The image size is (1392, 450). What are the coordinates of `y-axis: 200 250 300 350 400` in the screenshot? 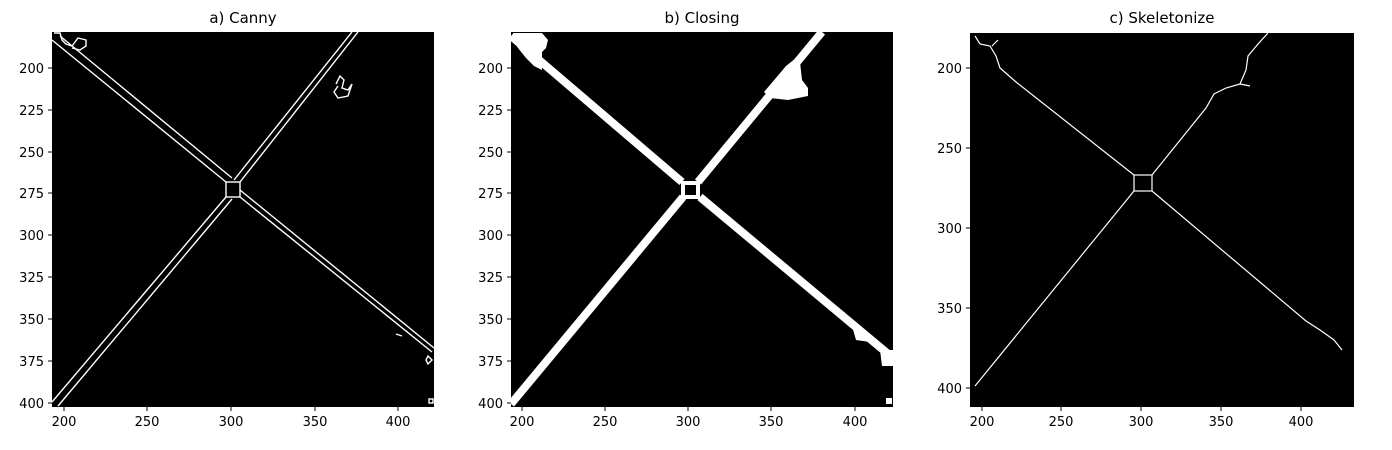 It's located at (953, 229).